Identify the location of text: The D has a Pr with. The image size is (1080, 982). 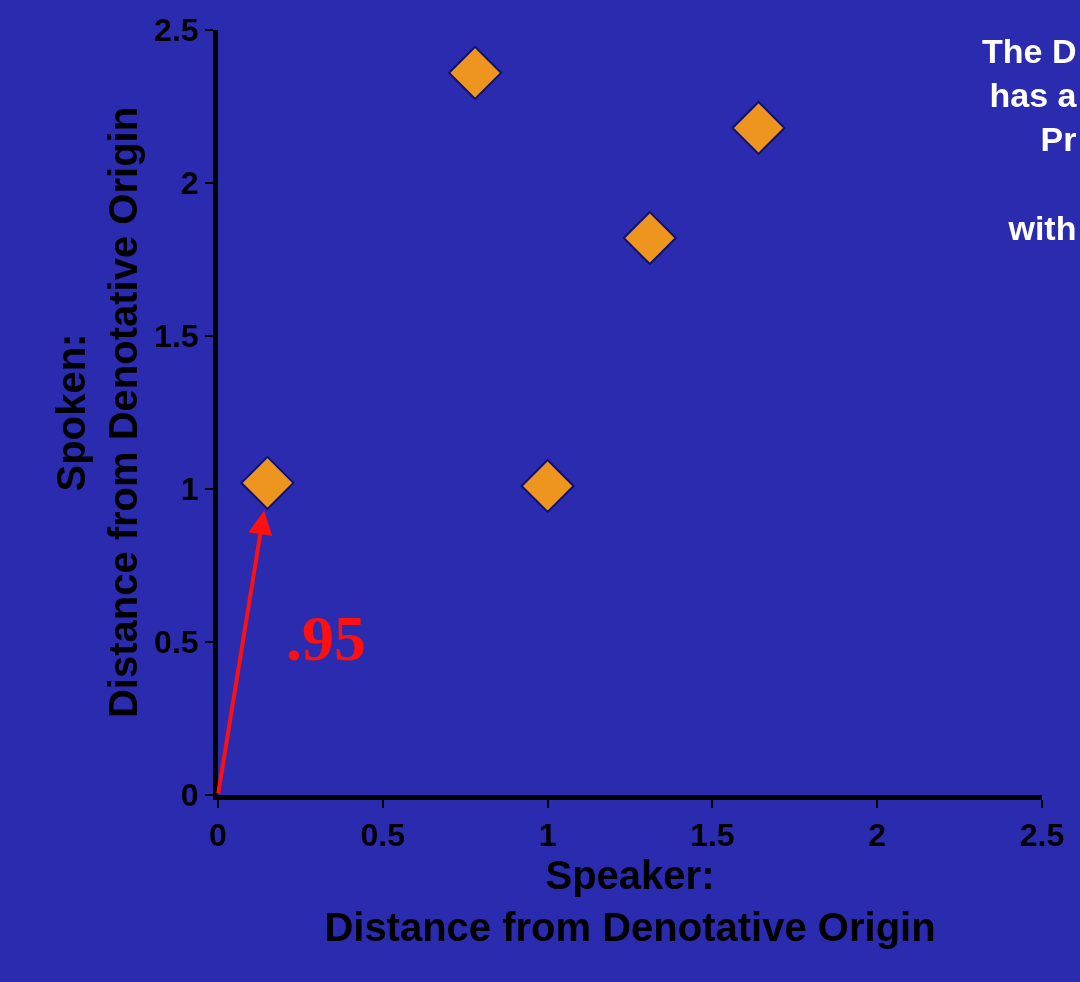
(1029, 139).